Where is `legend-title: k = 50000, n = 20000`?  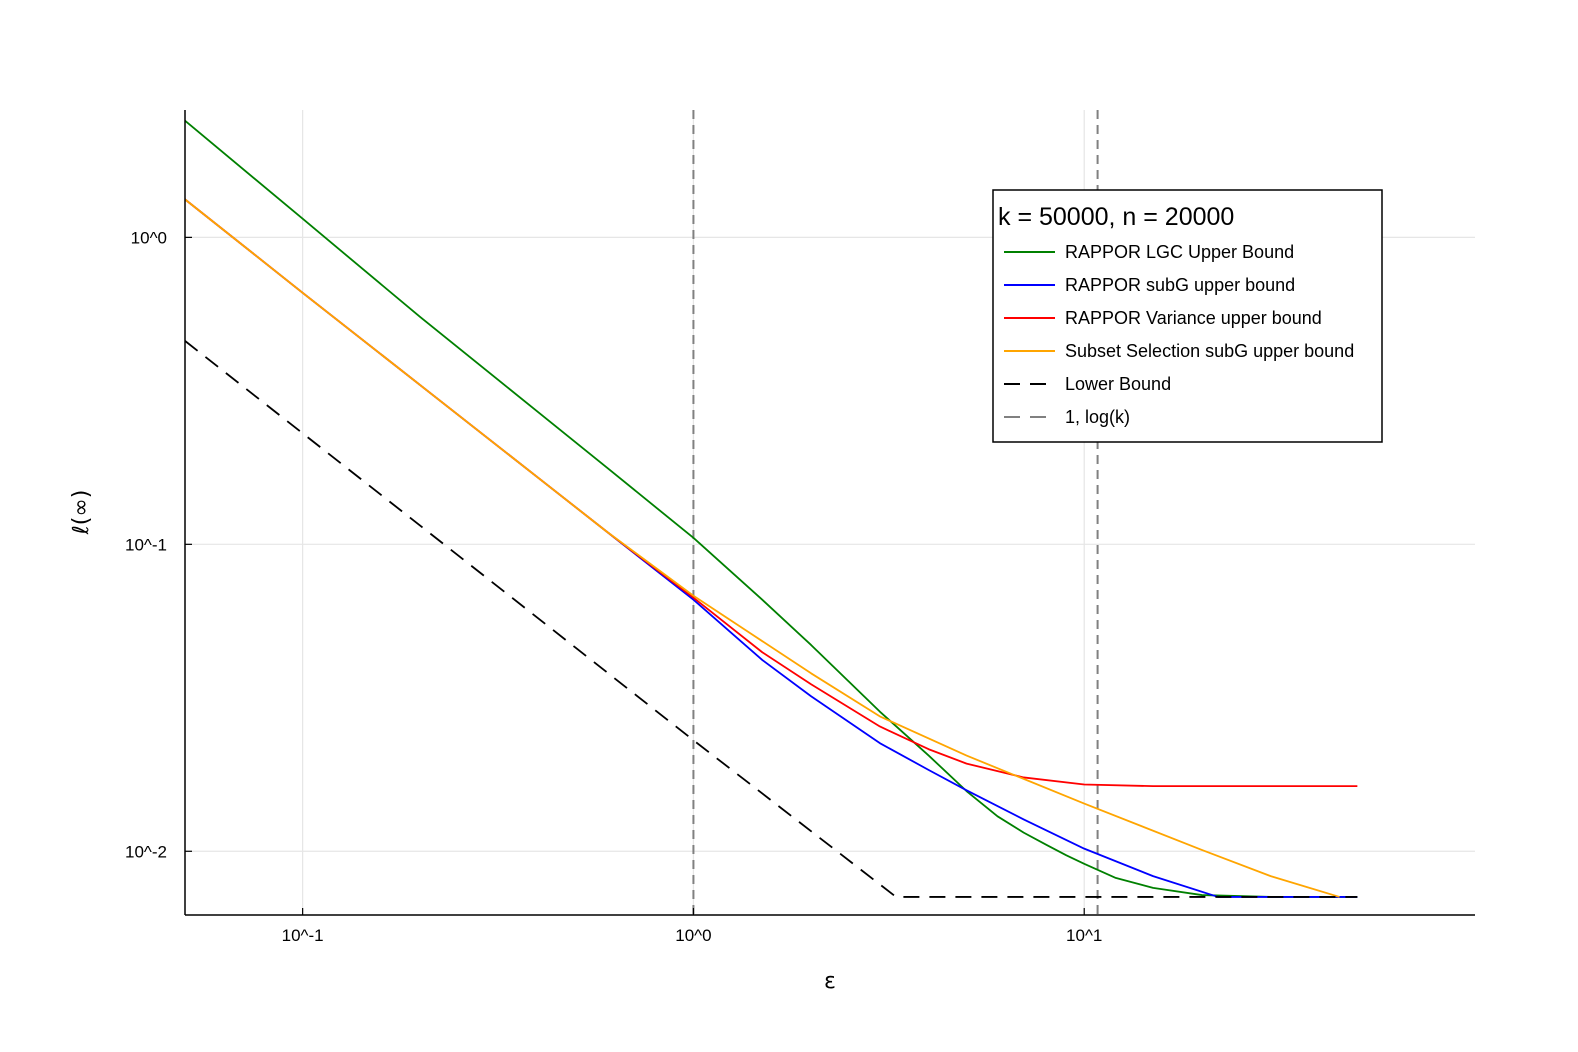 legend-title: k = 50000, n = 20000 is located at coordinates (1116, 217).